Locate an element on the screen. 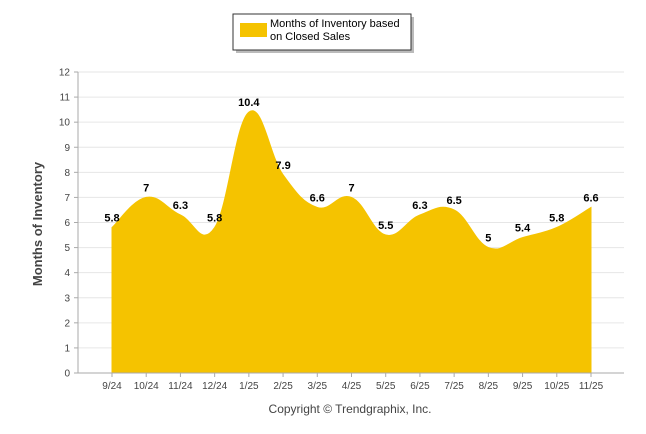 This screenshot has width=646, height=434. data-label: 5.4 is located at coordinates (523, 229).